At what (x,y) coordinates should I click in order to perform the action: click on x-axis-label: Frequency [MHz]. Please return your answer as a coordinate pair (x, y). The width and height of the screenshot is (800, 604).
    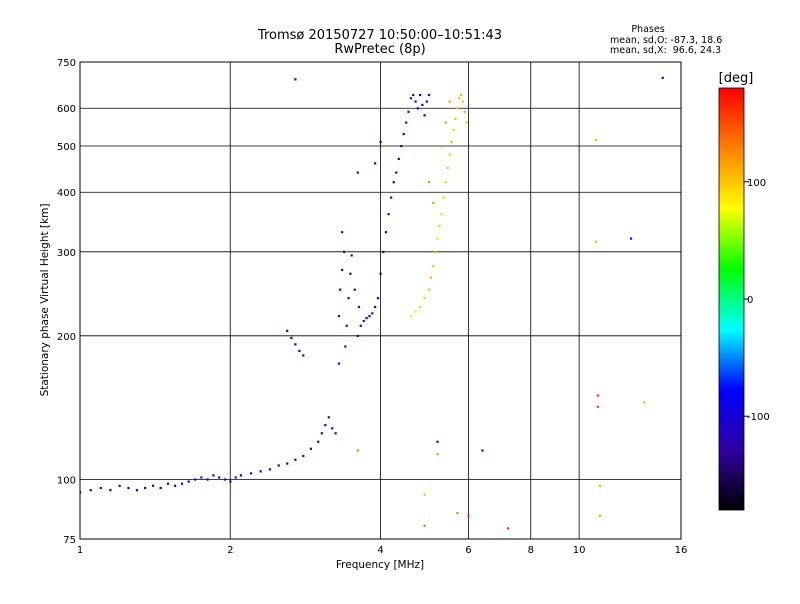
    Looking at the image, I should click on (380, 565).